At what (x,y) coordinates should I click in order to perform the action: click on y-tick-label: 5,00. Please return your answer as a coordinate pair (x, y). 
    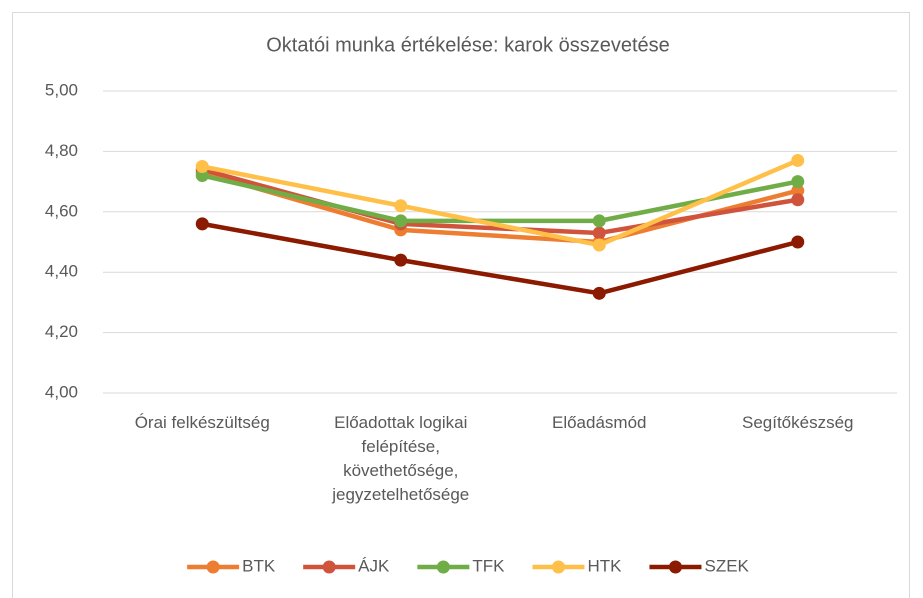
    Looking at the image, I should click on (61, 89).